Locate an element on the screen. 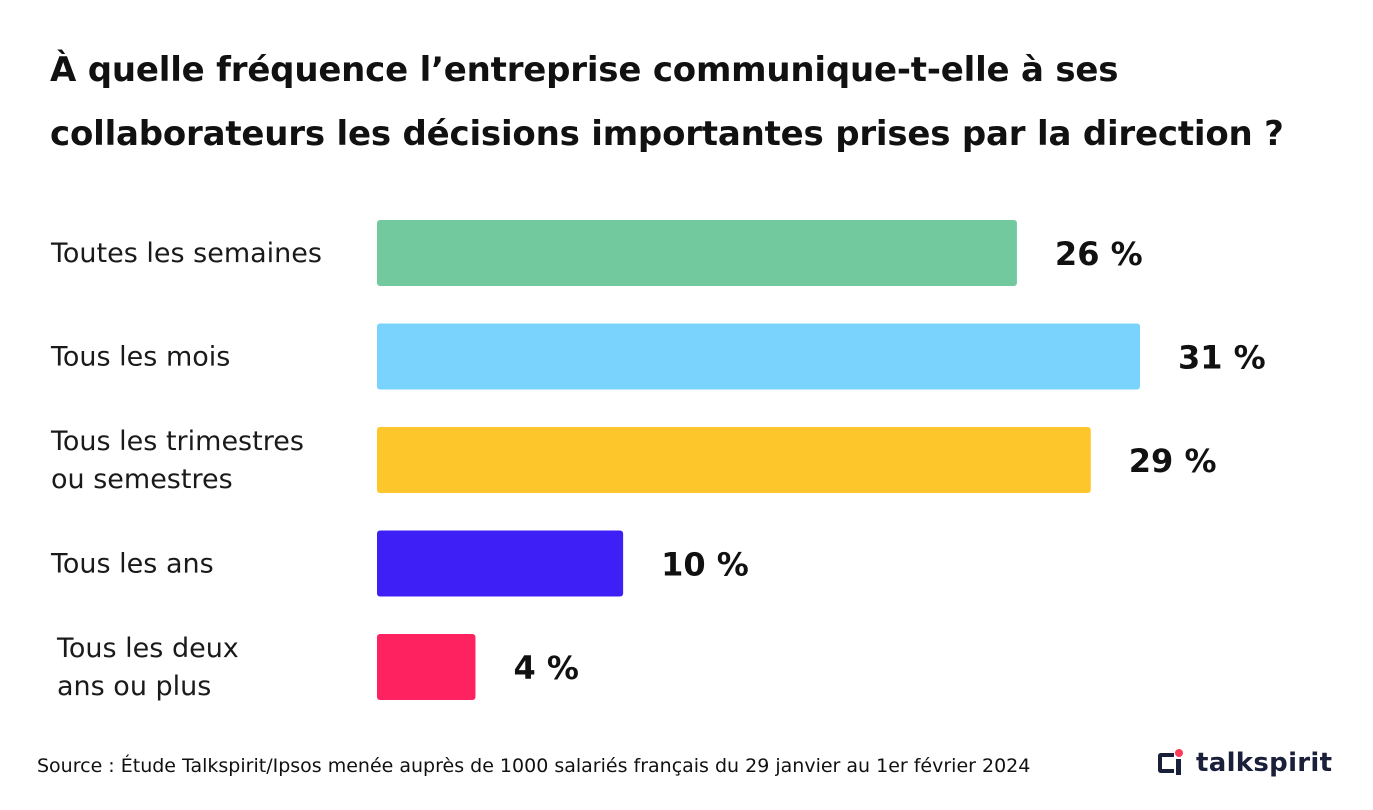  value-label-4: 4 % is located at coordinates (545, 668).